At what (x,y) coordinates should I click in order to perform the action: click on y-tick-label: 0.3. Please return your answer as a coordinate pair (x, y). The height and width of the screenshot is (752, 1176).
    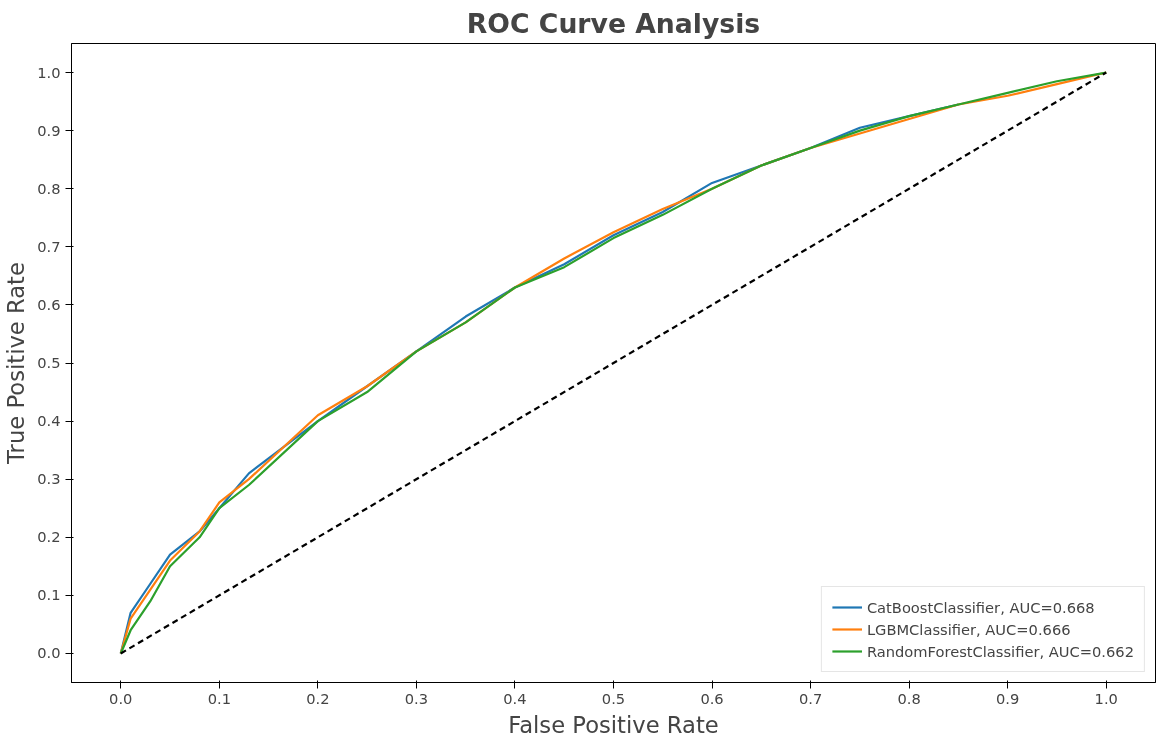
    Looking at the image, I should click on (49, 479).